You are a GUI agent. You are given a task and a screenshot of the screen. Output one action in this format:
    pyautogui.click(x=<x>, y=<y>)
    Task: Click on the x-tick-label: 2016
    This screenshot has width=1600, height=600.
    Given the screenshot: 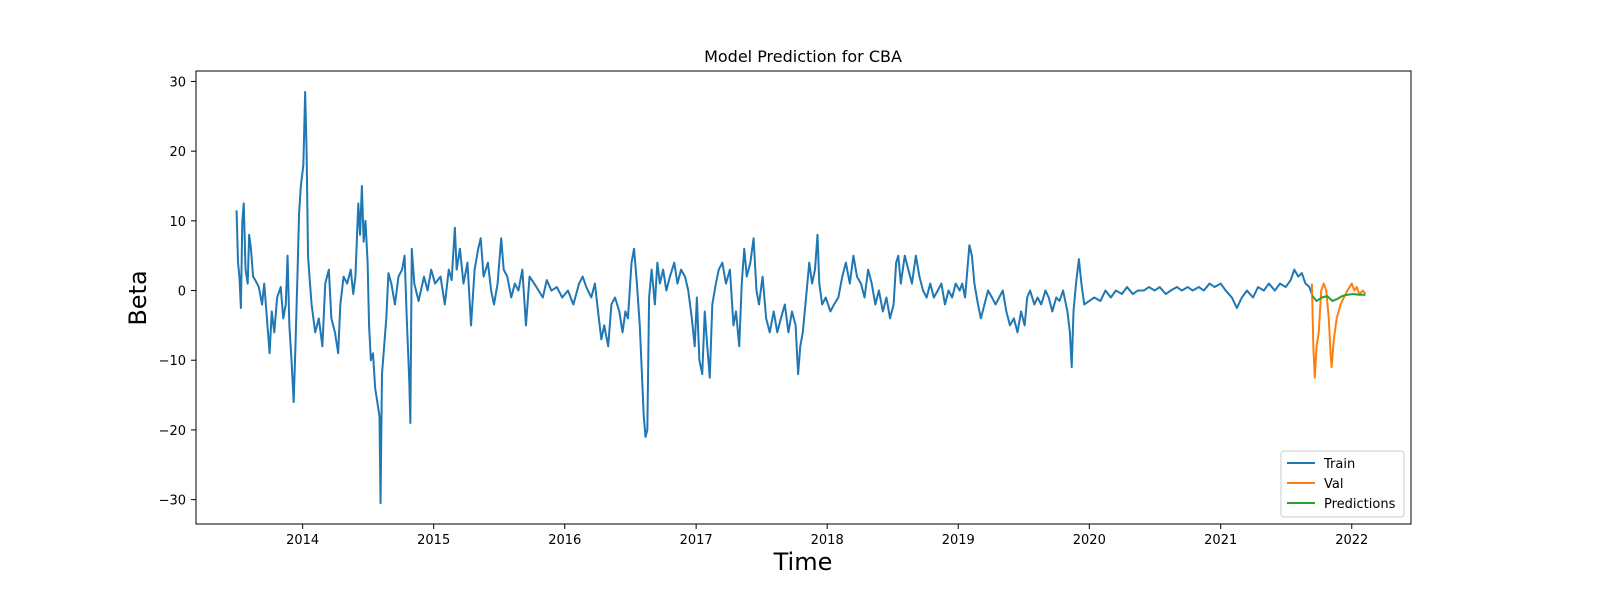 What is the action you would take?
    pyautogui.click(x=564, y=540)
    